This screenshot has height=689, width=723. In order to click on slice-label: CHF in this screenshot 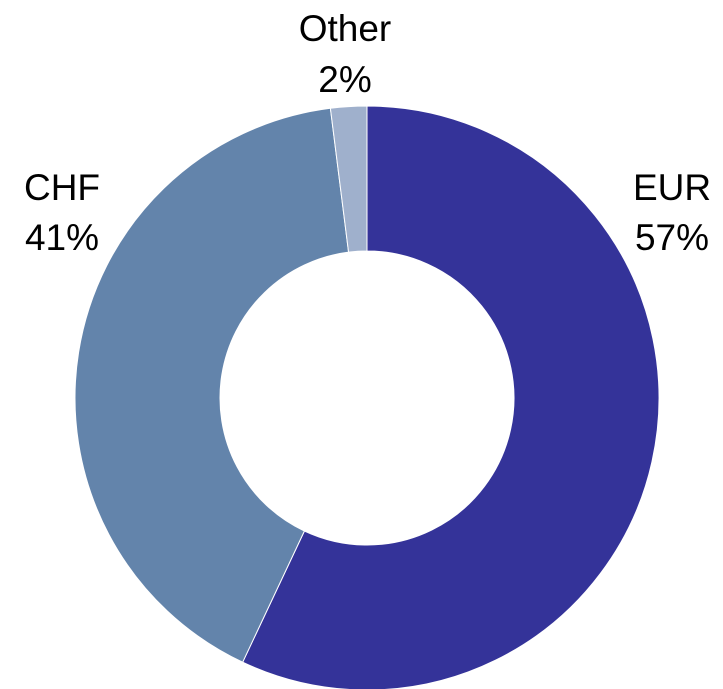, I will do `click(62, 187)`.